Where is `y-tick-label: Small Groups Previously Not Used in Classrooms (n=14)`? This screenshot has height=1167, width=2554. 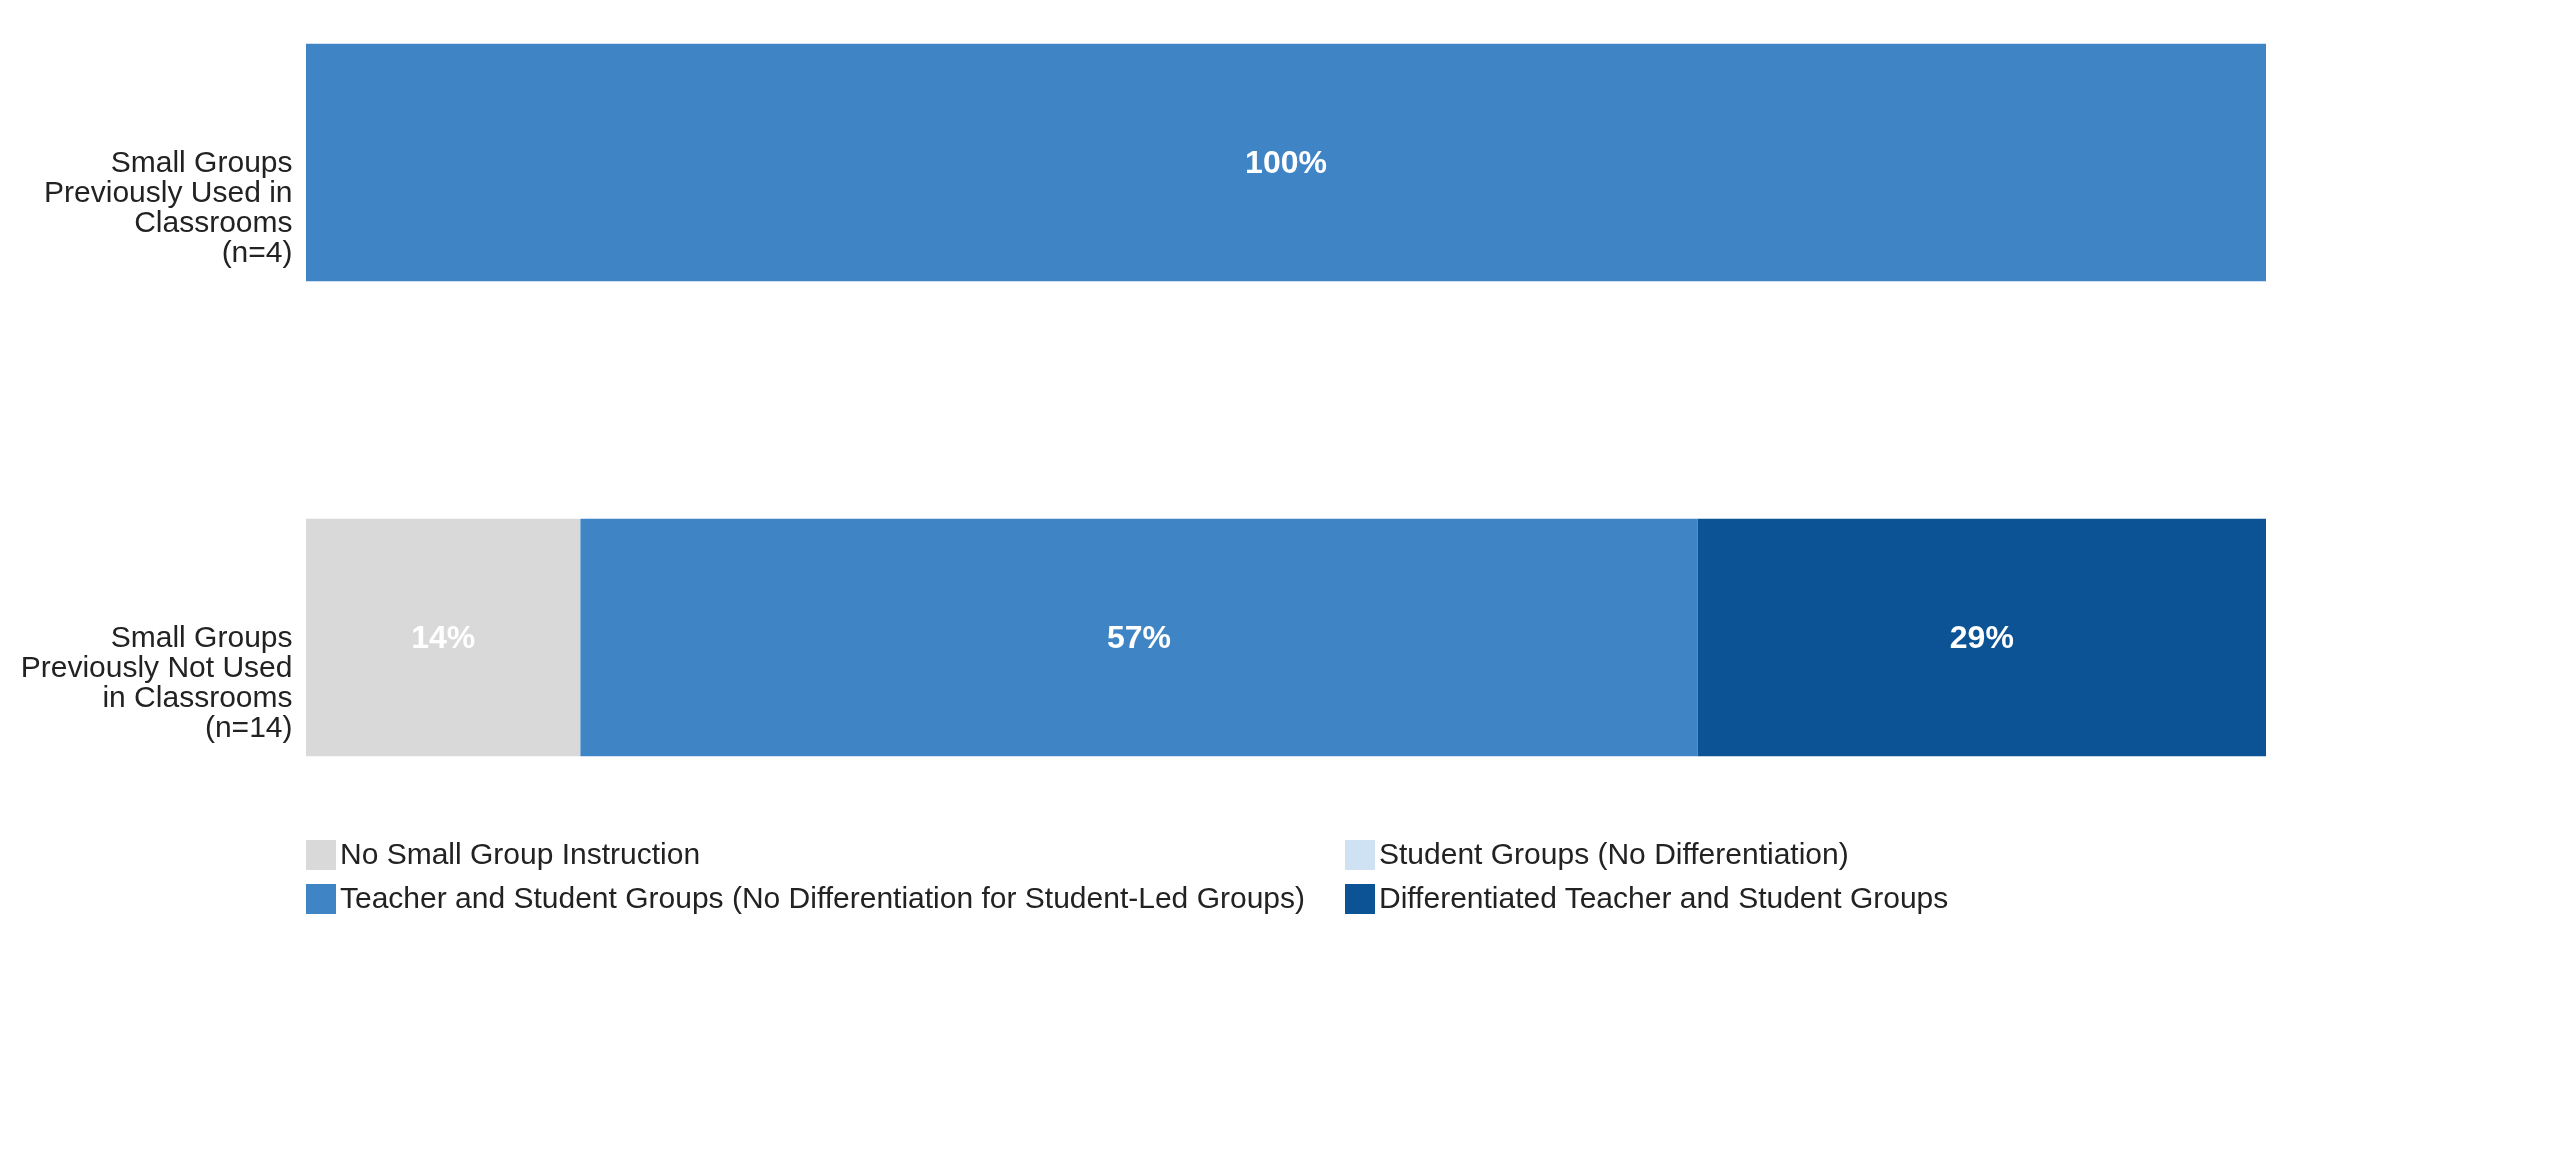
y-tick-label: Small Groups Previously Not Used in Classrooms (n=14) is located at coordinates (156, 681).